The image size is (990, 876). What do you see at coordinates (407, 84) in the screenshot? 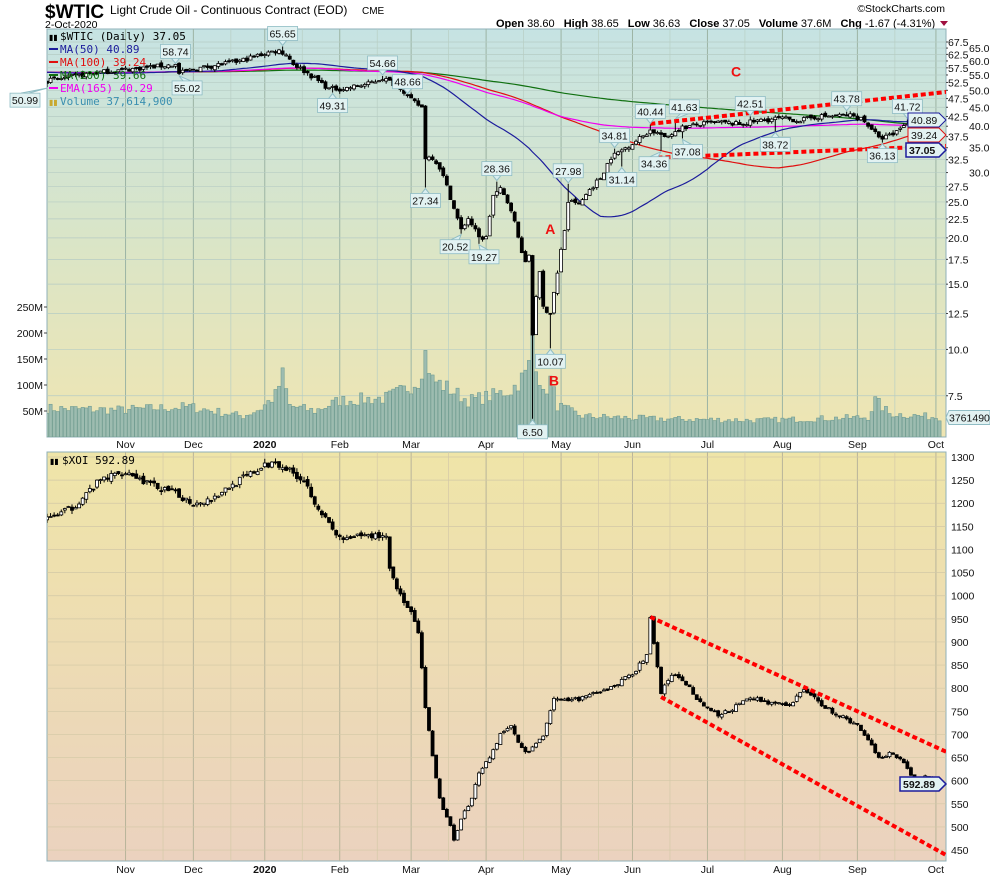
I see `price-annotation: 48.66` at bounding box center [407, 84].